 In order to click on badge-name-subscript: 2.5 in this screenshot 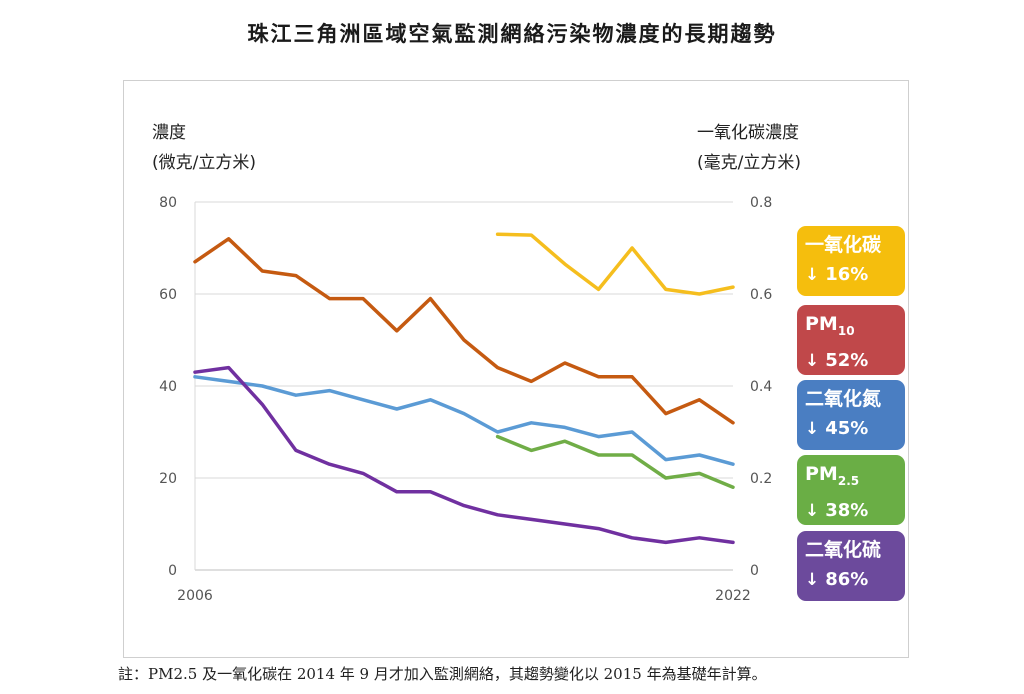, I will do `click(848, 480)`.